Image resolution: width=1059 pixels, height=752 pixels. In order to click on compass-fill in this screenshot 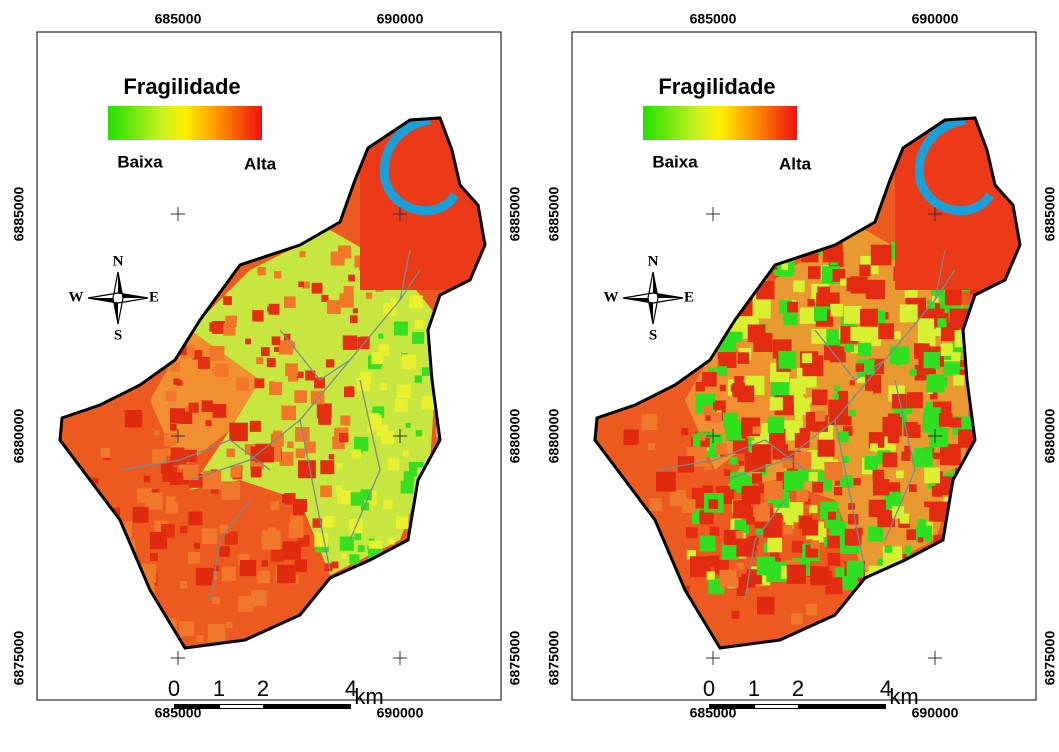, I will do `click(653, 298)`.